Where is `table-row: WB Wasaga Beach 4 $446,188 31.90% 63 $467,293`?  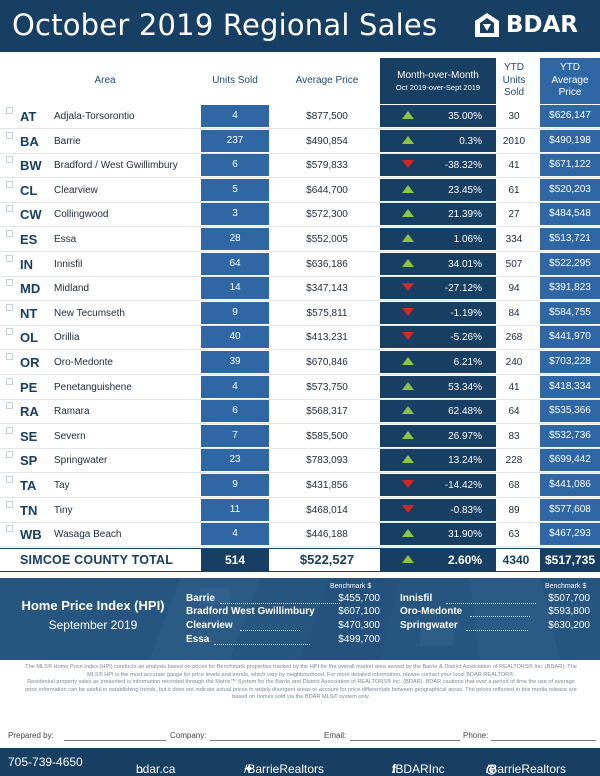
table-row: WB Wasaga Beach 4 $446,188 31.90% 63 $467,293 is located at coordinates (300, 535).